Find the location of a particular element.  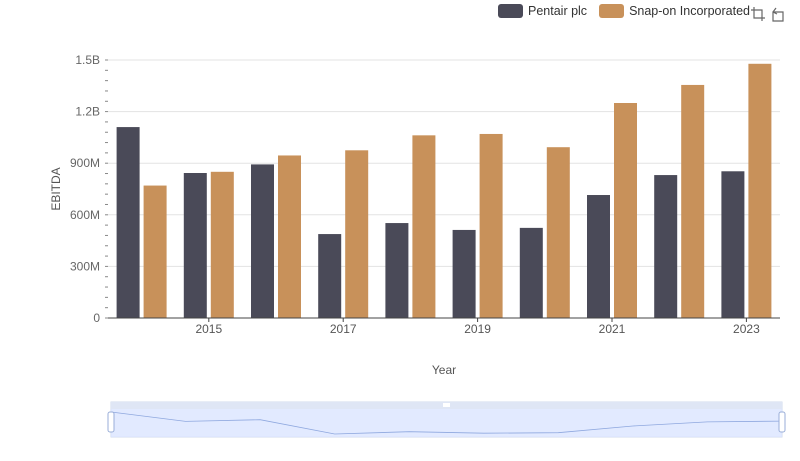

y-tick-label: 1.5B is located at coordinates (87, 60).